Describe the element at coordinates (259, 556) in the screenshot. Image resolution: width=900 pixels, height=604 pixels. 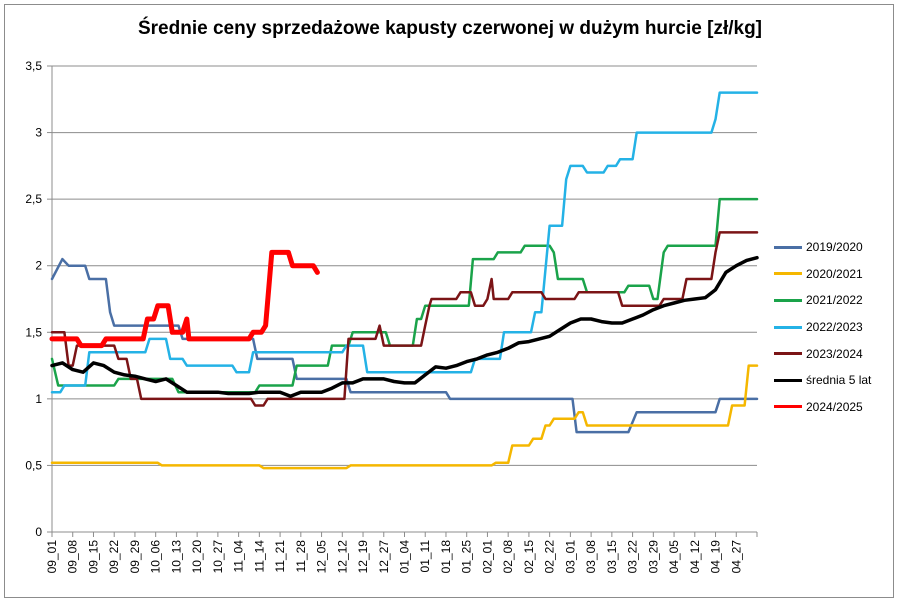
I see `x-tick-label: 11_14` at that location.